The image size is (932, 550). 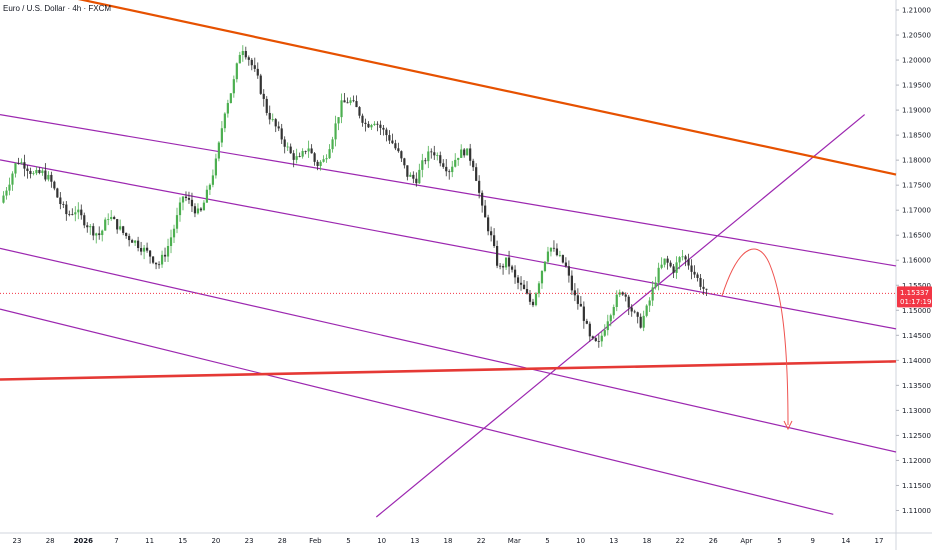 I want to click on x-tick-label: 26, so click(x=713, y=541).